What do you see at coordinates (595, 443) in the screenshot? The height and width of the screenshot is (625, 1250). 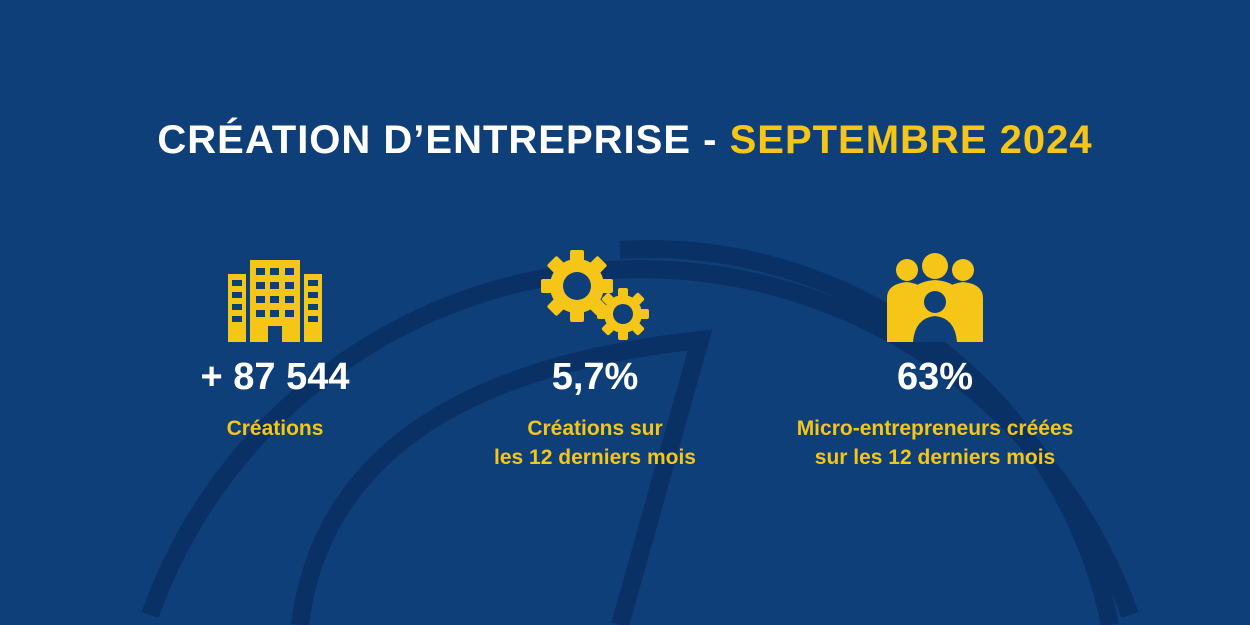 I see `stat-label: Créations sur les 12 derniers mois` at bounding box center [595, 443].